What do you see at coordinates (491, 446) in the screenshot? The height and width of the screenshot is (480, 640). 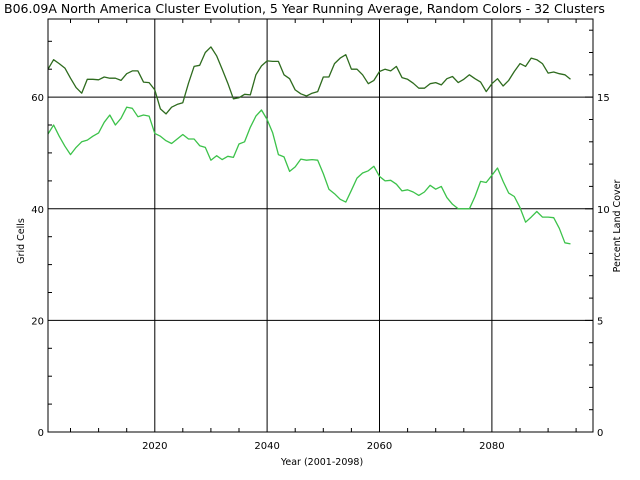 I see `x-tick-label: 2080` at bounding box center [491, 446].